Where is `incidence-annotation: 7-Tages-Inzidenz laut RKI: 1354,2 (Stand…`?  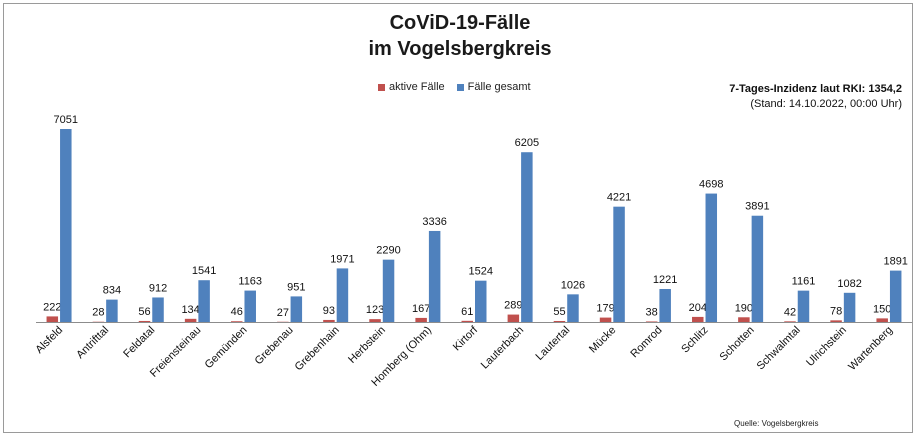
incidence-annotation: 7-Tages-Inzidenz laut RKI: 1354,2 (Stand… is located at coordinates (815, 97).